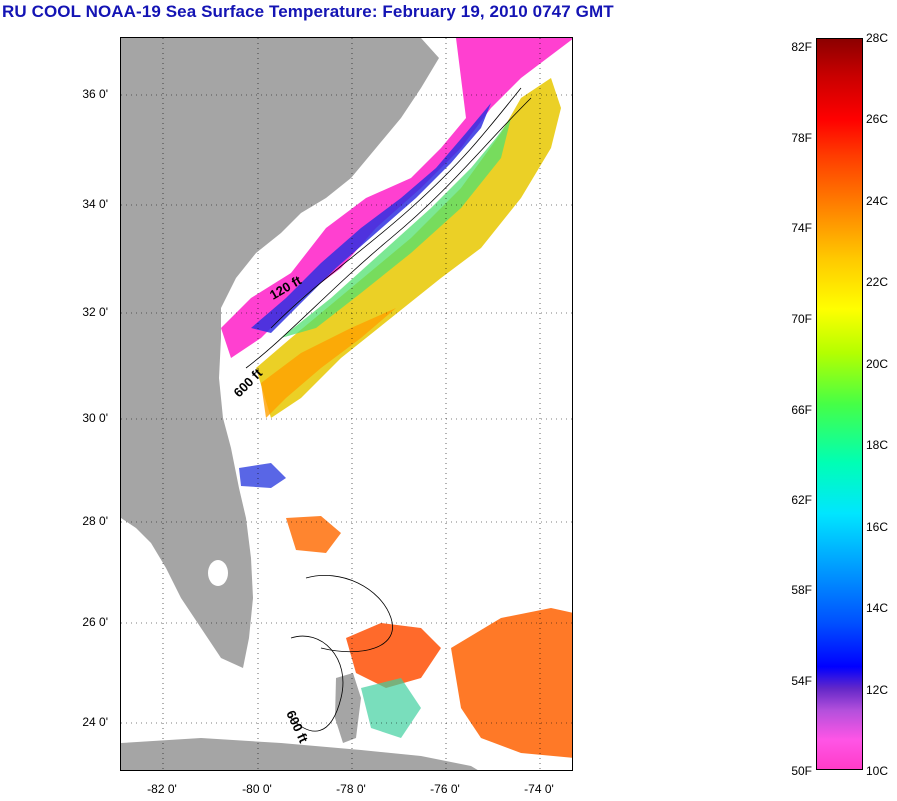 Image resolution: width=897 pixels, height=801 pixels. Describe the element at coordinates (371, 218) in the screenshot. I see `blue-cold-edge` at that location.